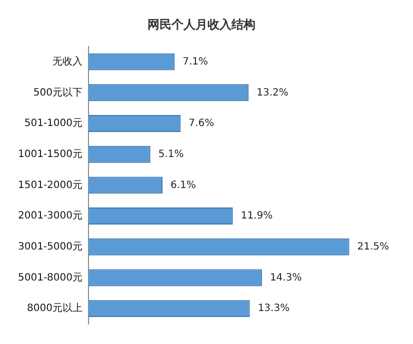 The width and height of the screenshot is (413, 344). I want to click on data-label: 5.1%, so click(171, 154).